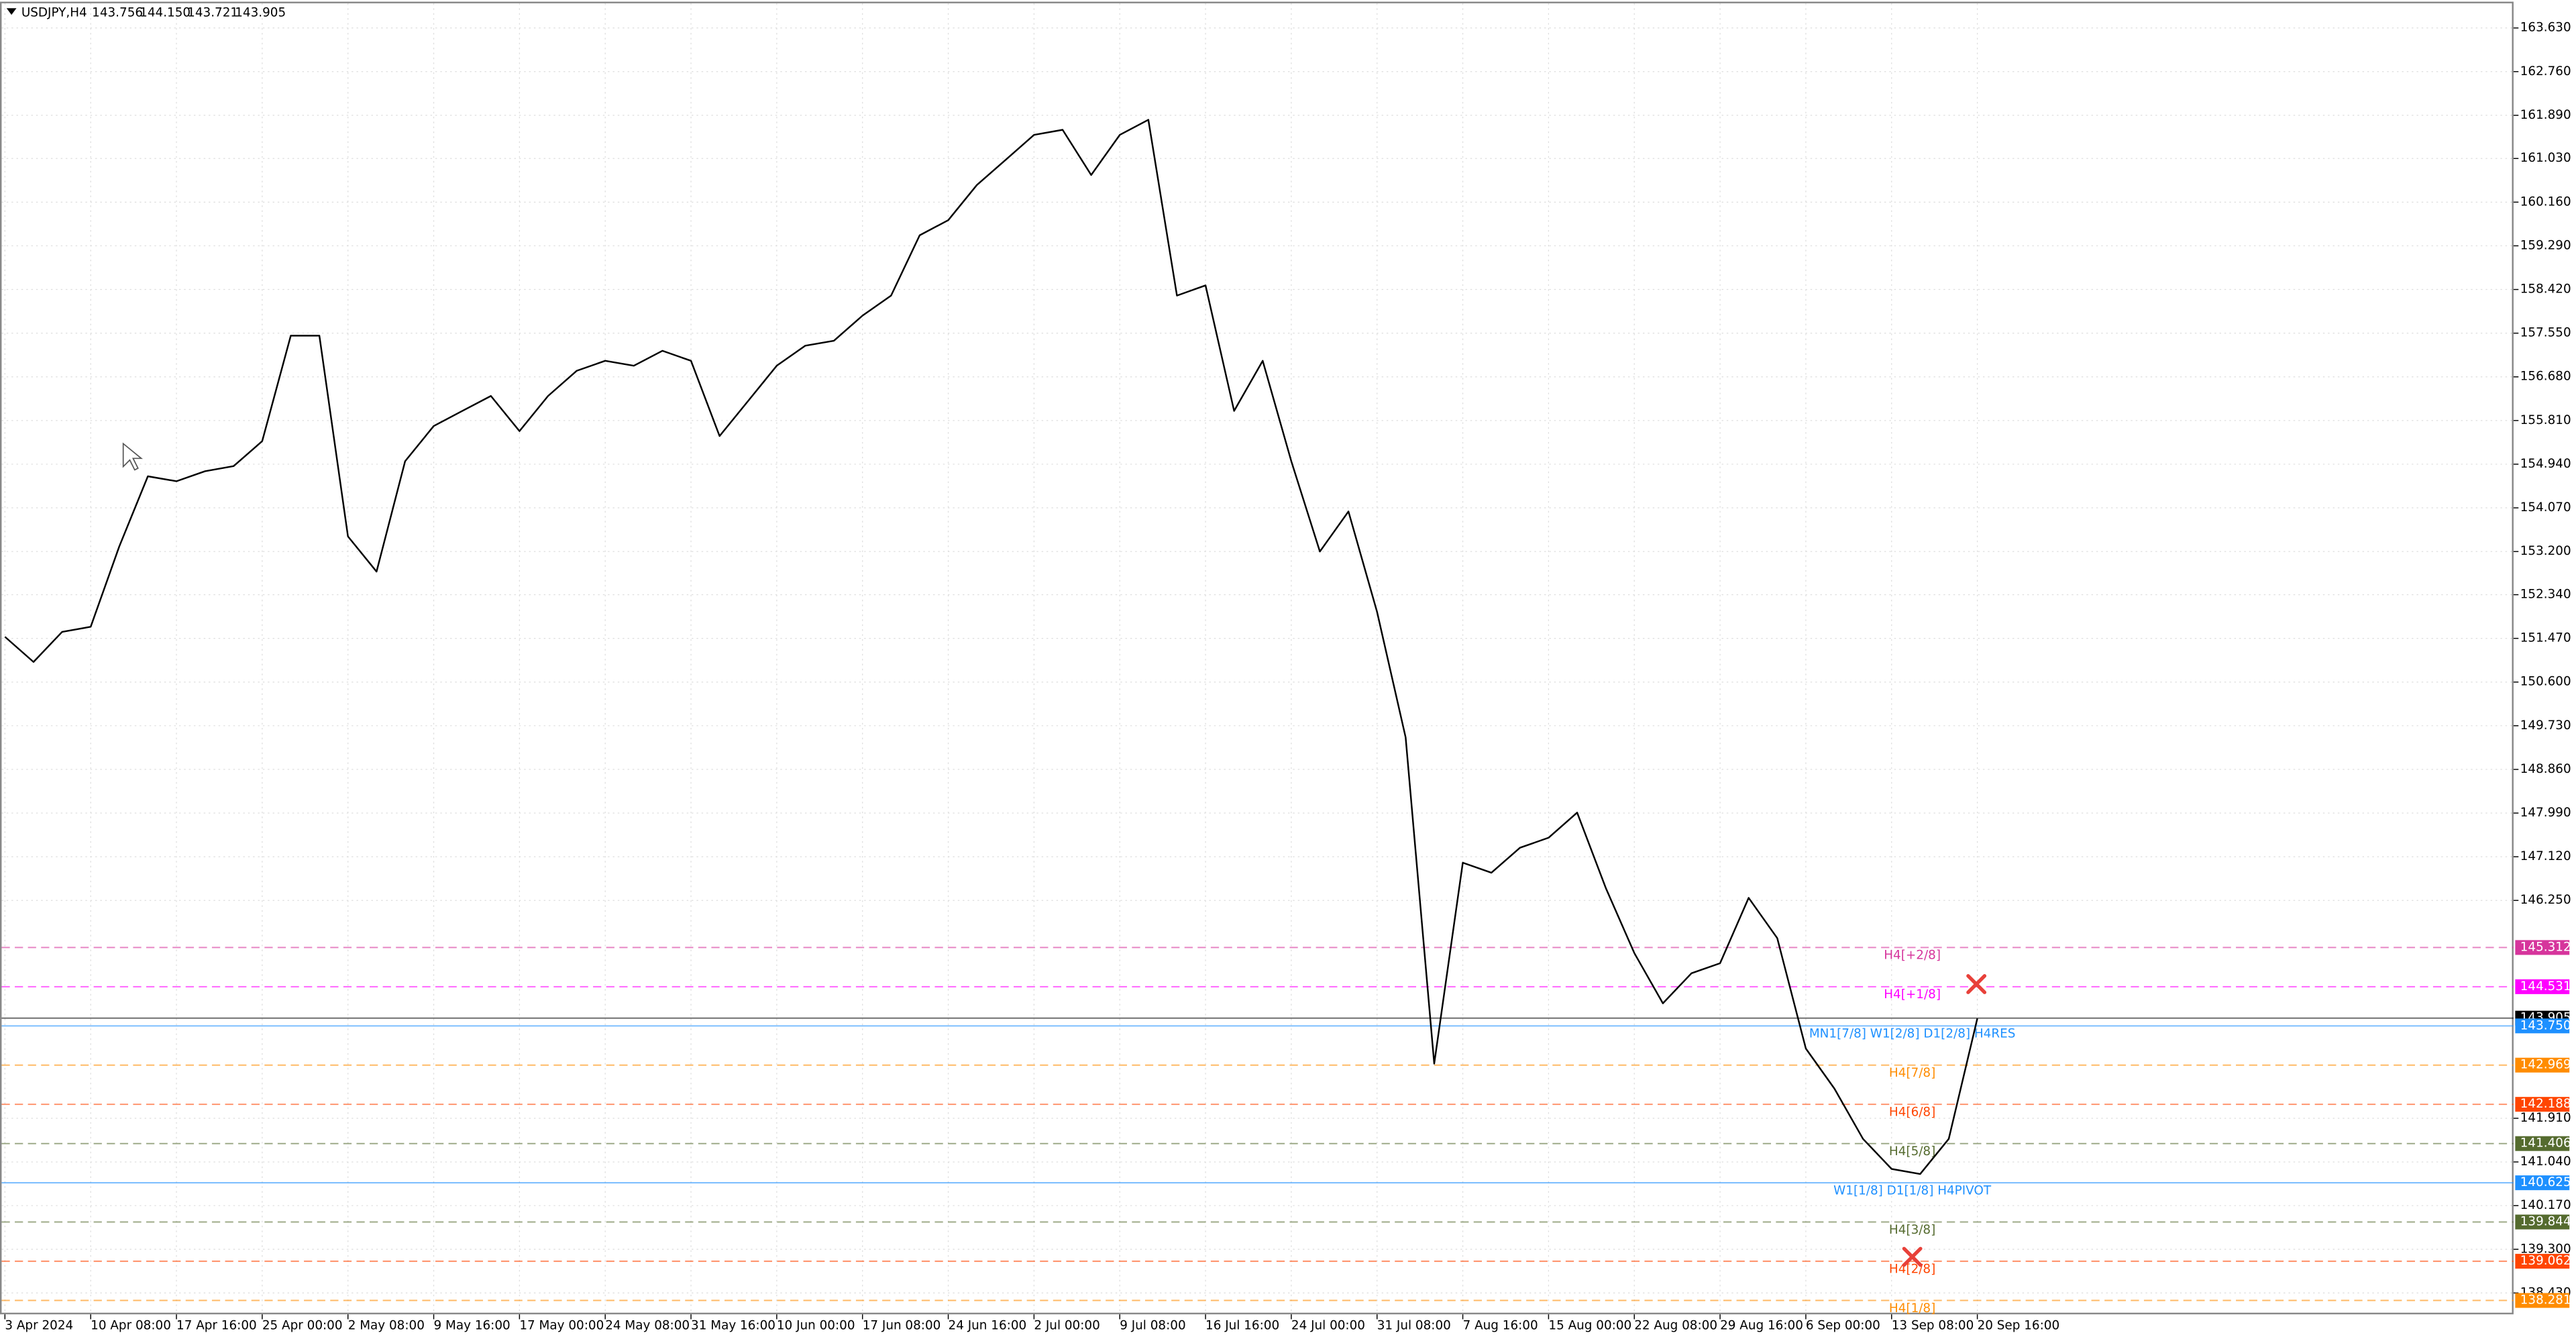  Describe the element at coordinates (2545, 1205) in the screenshot. I see `y-tick-label: 140.170` at that location.